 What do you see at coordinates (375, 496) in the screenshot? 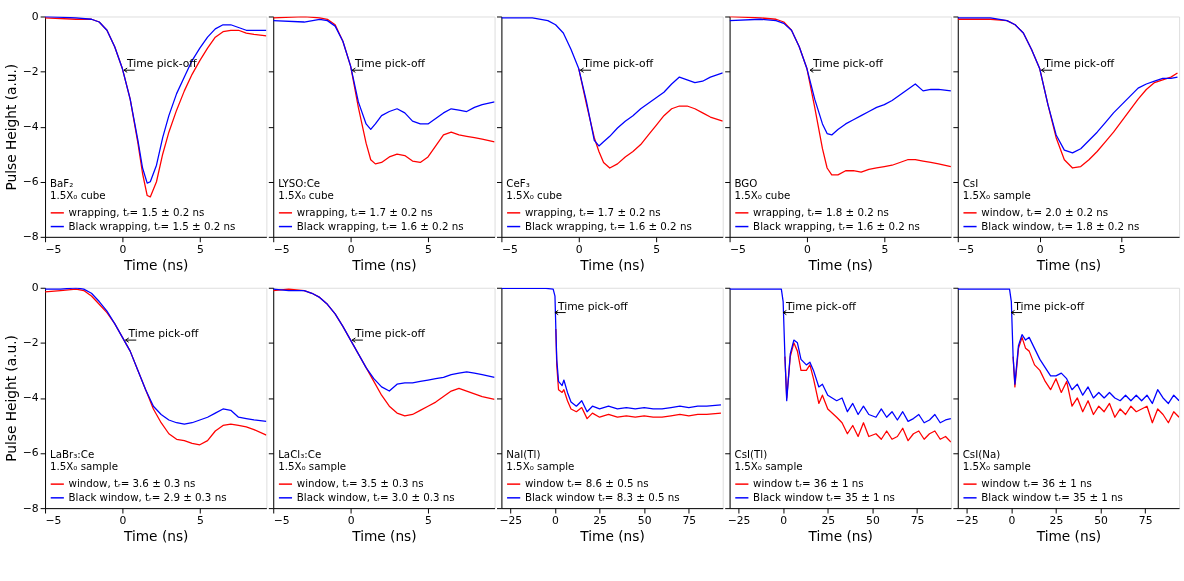
I see `legend-label: Black window, tᵣ= 3.0 ± 0.3 ns` at bounding box center [375, 496].